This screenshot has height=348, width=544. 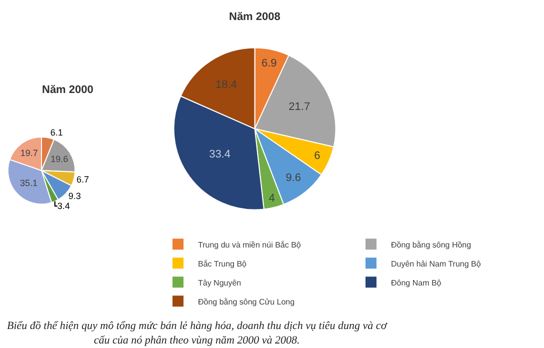 I want to click on legend-label: Trung du và miền núi Bắc Bộ, so click(x=250, y=245).